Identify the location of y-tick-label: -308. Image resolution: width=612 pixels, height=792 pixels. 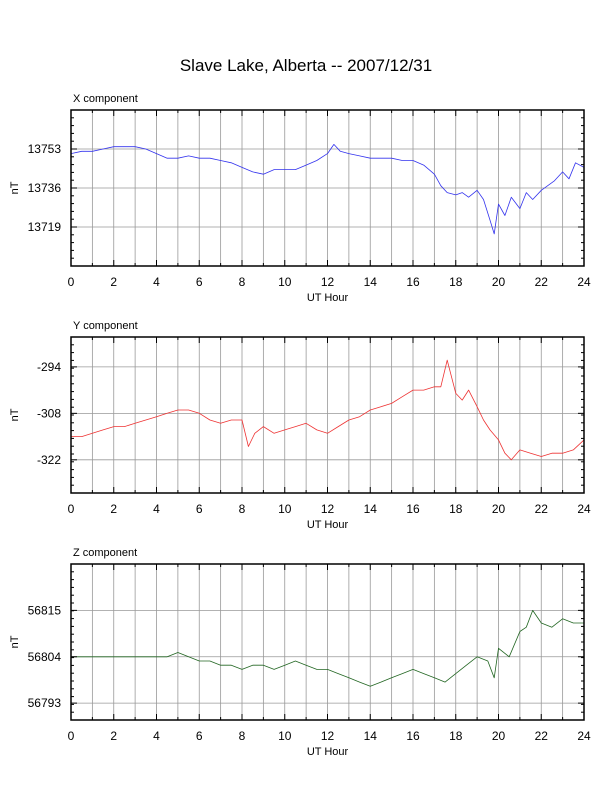
(49, 413).